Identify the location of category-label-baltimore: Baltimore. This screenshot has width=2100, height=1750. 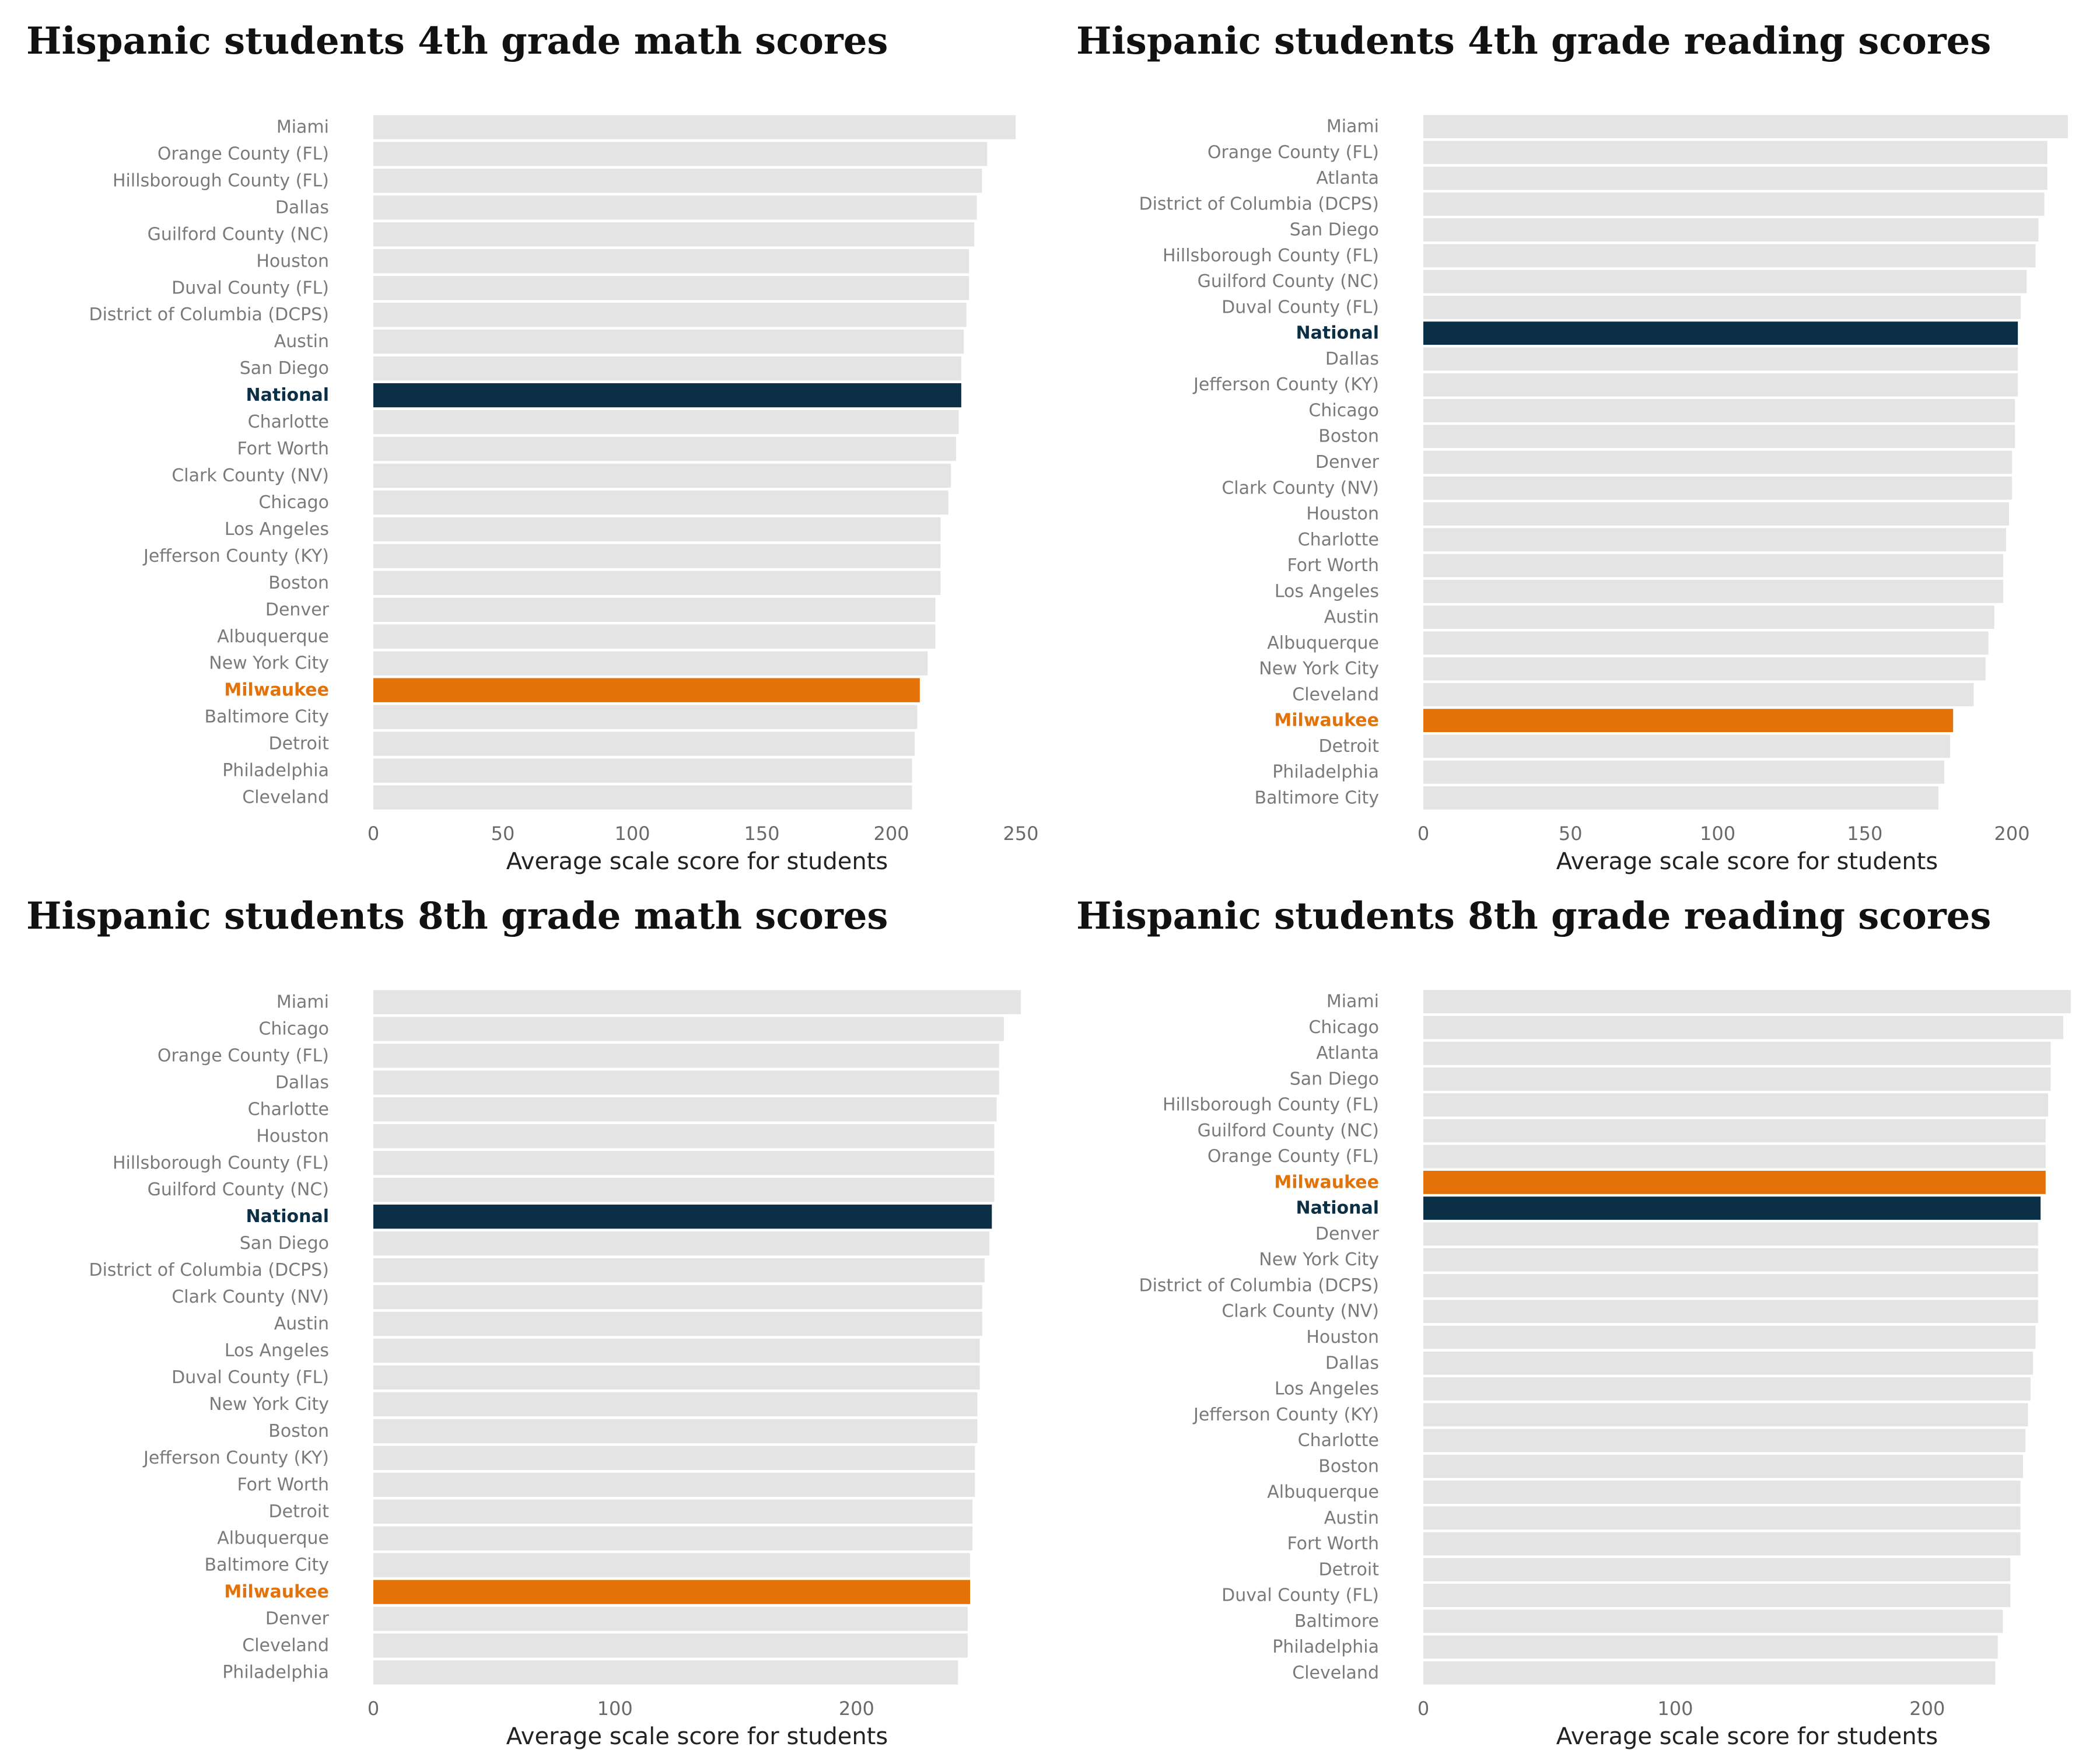
(1336, 1622).